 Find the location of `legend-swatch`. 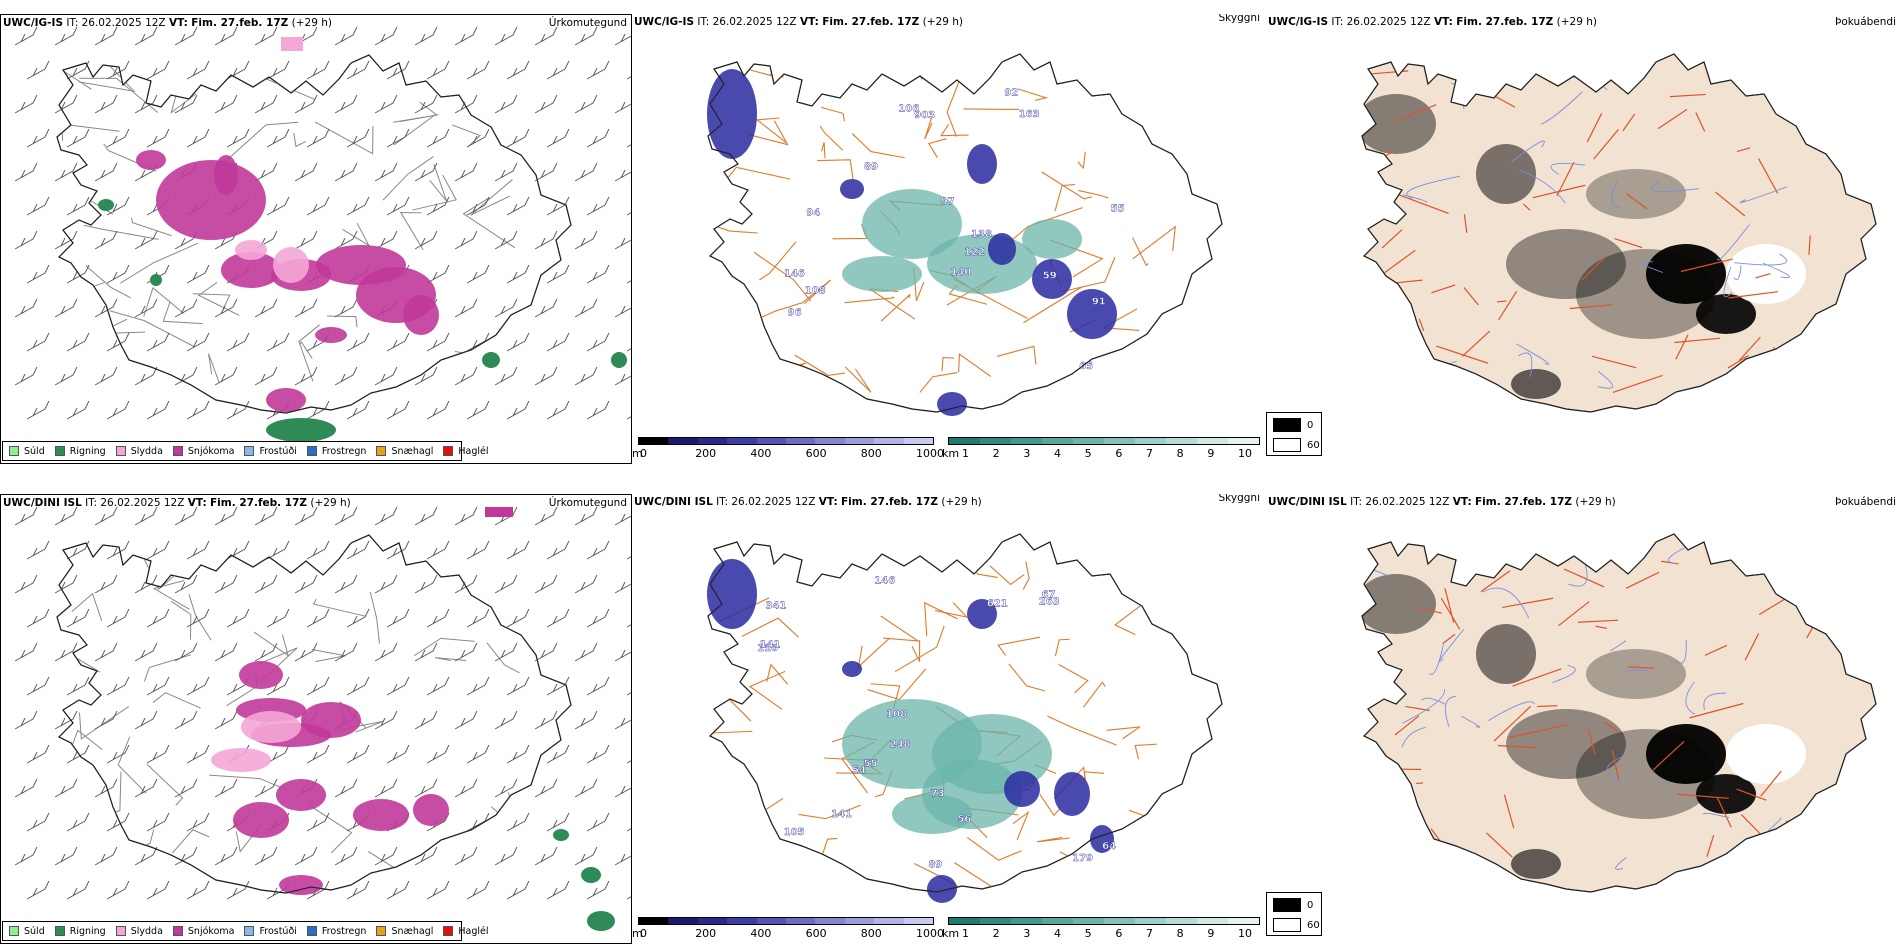

legend-swatch is located at coordinates (249, 931).